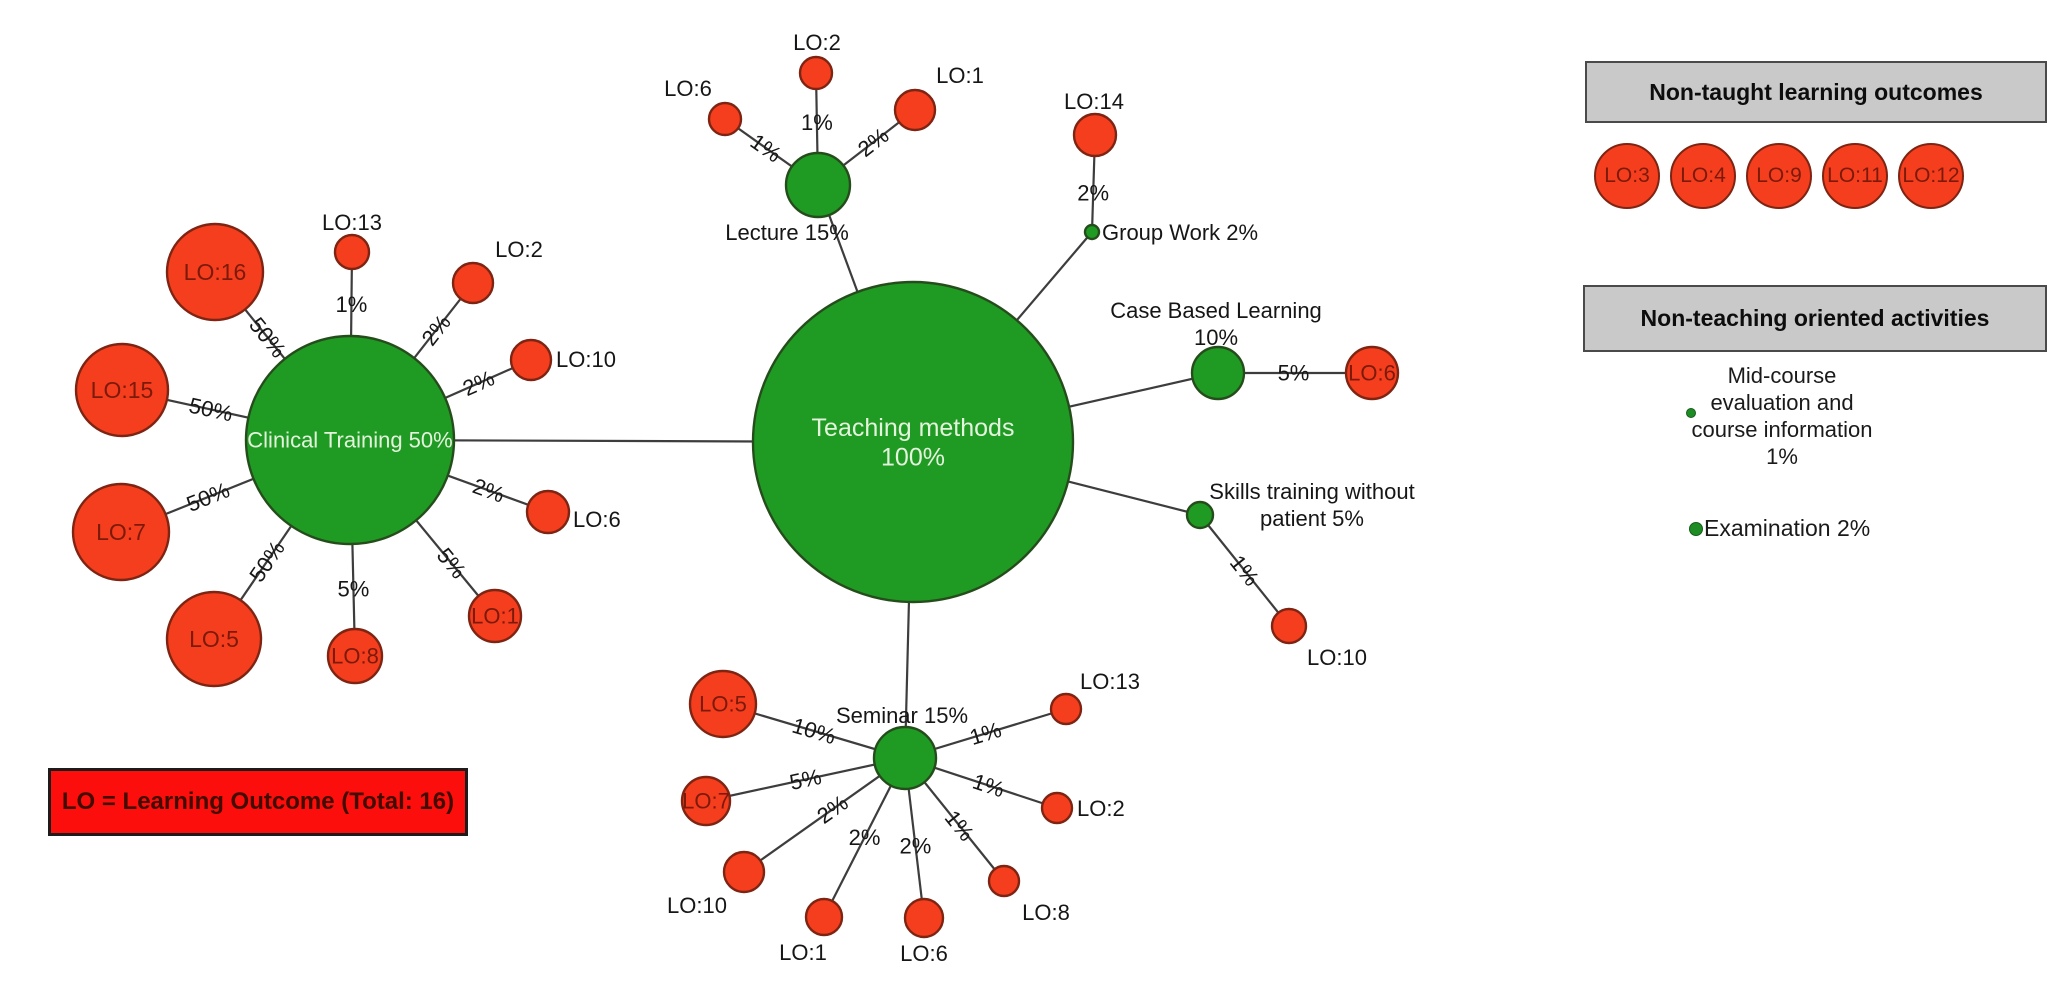  What do you see at coordinates (208, 497) in the screenshot?
I see `edge-clinical-training-ct-lo7-label: 50%` at bounding box center [208, 497].